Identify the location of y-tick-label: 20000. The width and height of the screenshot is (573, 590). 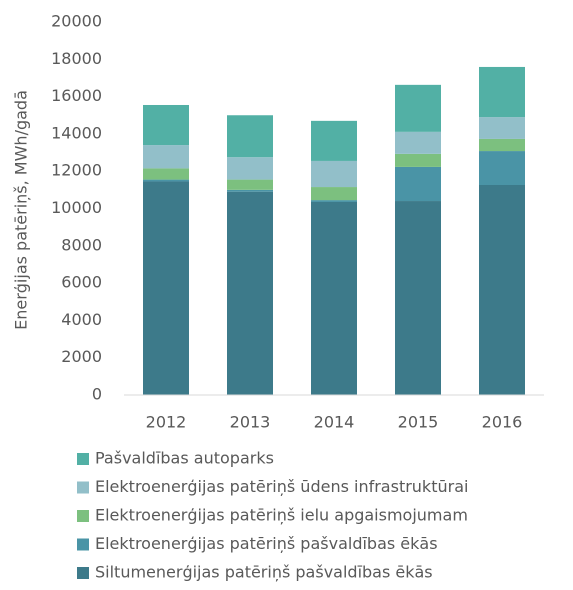
(76, 21).